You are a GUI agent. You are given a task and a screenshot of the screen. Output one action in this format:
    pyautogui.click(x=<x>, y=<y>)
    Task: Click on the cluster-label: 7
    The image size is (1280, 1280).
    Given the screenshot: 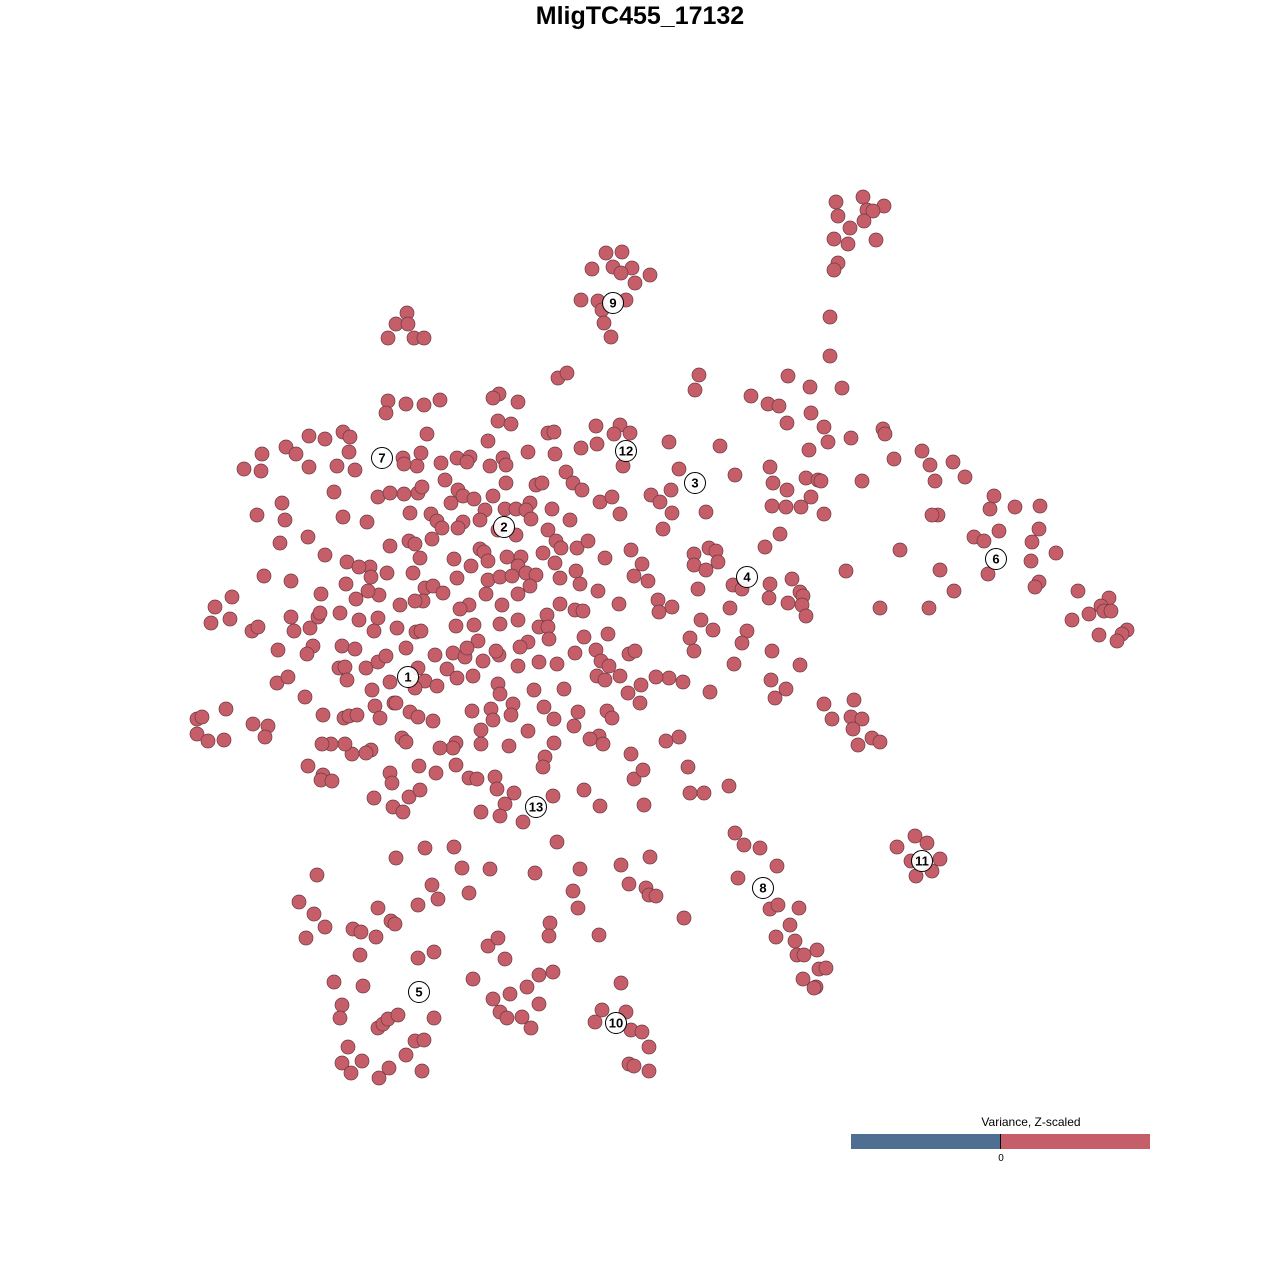 What is the action you would take?
    pyautogui.click(x=382, y=458)
    